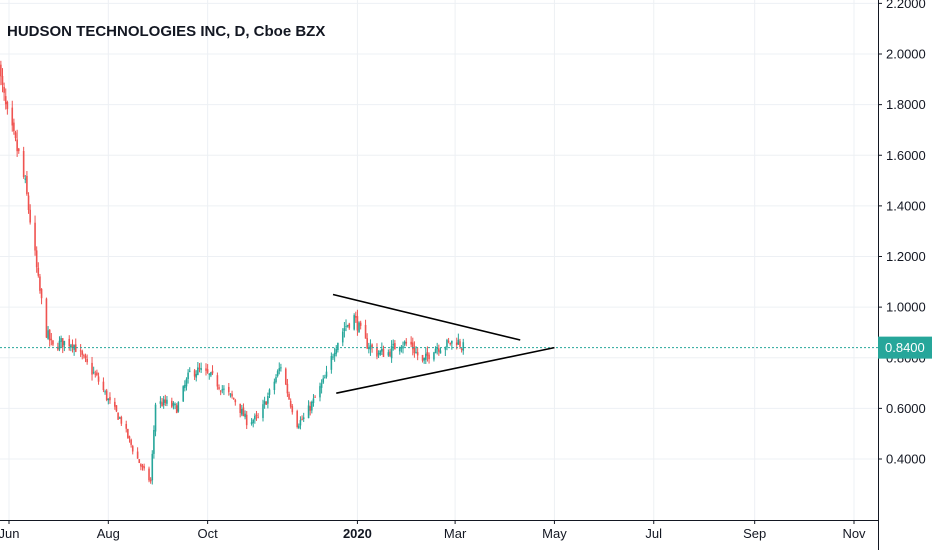  What do you see at coordinates (443, 343) in the screenshot?
I see `trendlines` at bounding box center [443, 343].